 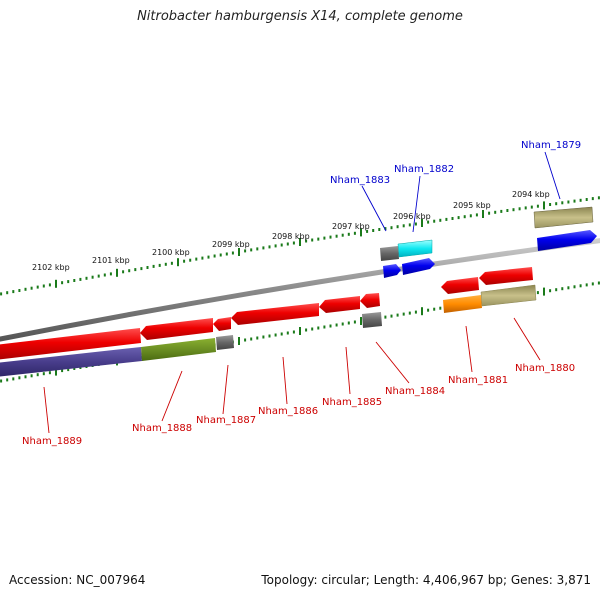 I want to click on gene-label-nham-1882: Nham_1882, so click(x=424, y=169).